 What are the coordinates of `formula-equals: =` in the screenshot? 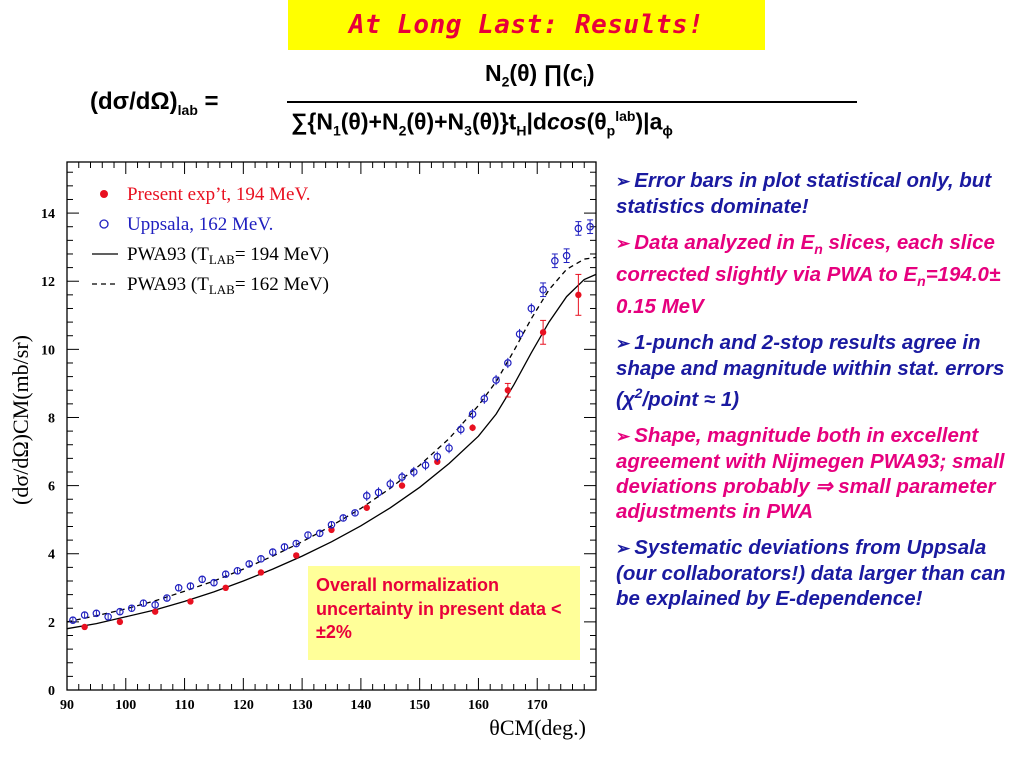 It's located at (211, 101).